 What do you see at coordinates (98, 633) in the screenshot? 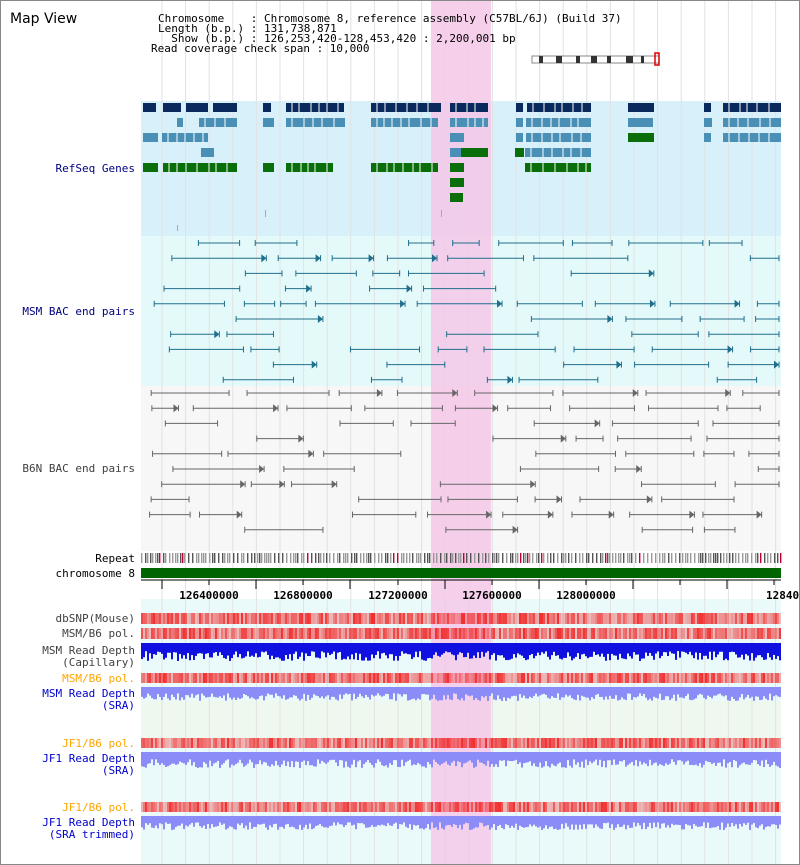
I see `track-label-msm-pol: MSM/B6 pol.` at bounding box center [98, 633].